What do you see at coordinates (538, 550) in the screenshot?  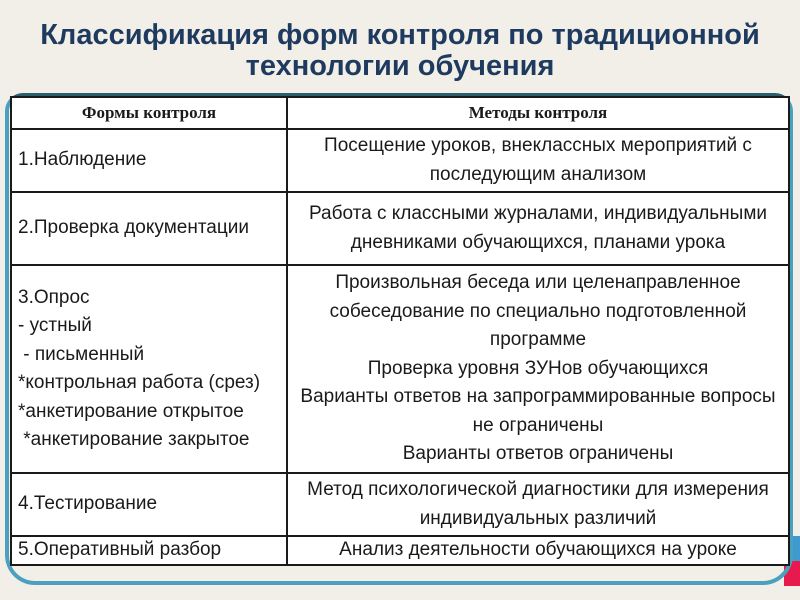 I see `method-cell: Анализ деятельности обучающихся на уроке` at bounding box center [538, 550].